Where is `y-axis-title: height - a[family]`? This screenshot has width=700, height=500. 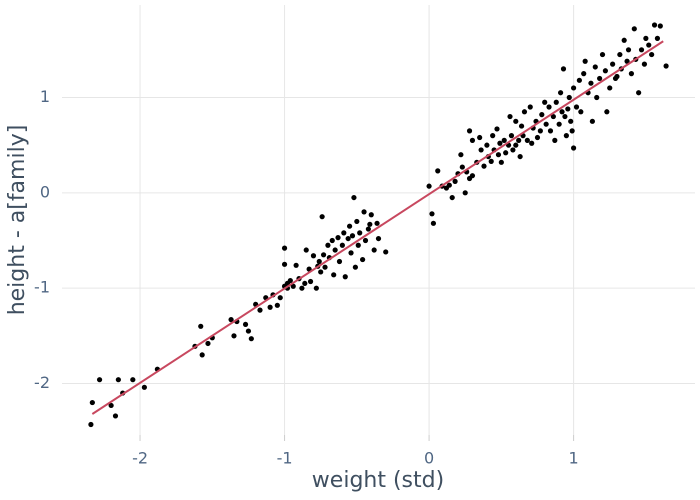 y-axis-title: height - a[family] is located at coordinates (17, 220).